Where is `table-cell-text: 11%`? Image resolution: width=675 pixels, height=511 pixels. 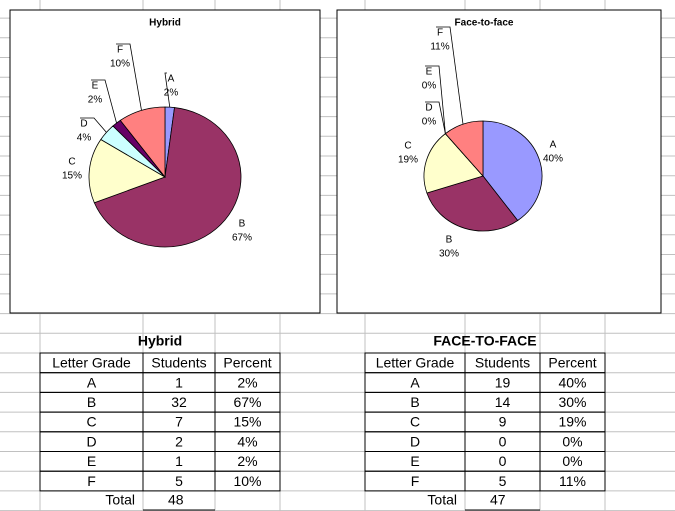 table-cell-text: 11% is located at coordinates (572, 481).